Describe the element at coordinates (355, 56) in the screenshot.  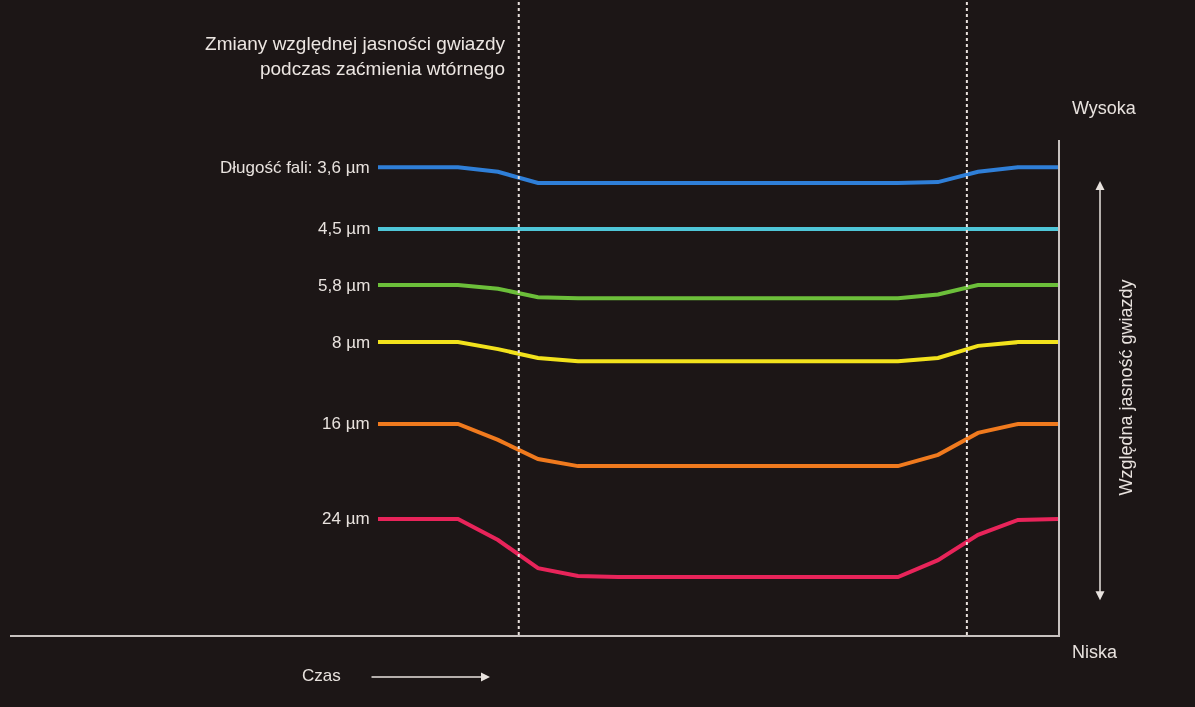
I see `chart-title: Zmiany względnej jasności gwiazdy podczas zaćmienia wtórnego` at that location.